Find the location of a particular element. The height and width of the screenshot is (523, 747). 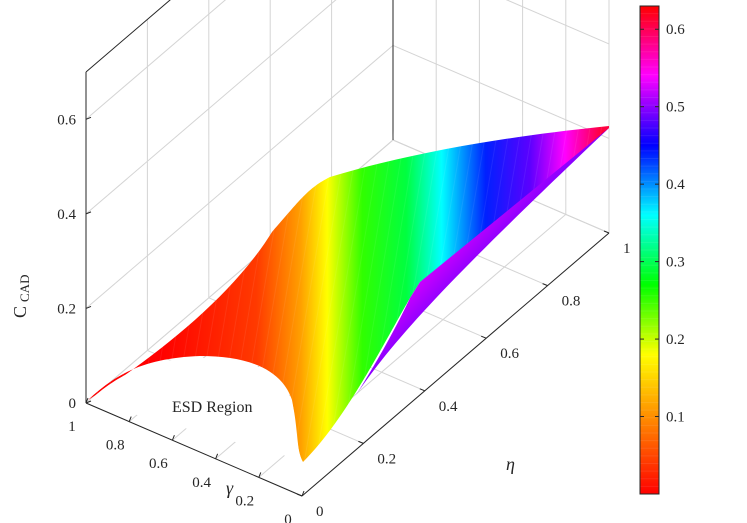

y-tick-label: 0.2 is located at coordinates (386, 459).